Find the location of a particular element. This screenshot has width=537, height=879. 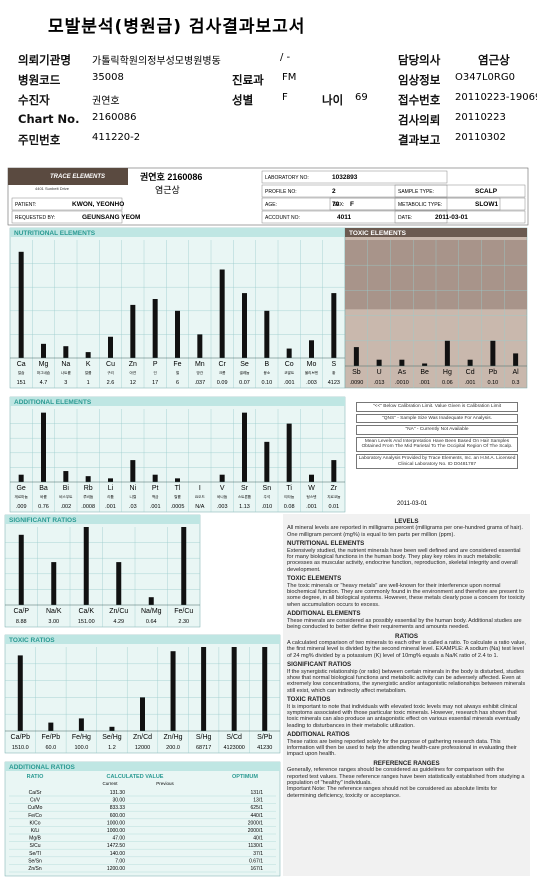

table-cell: 167/1 is located at coordinates (256, 869).